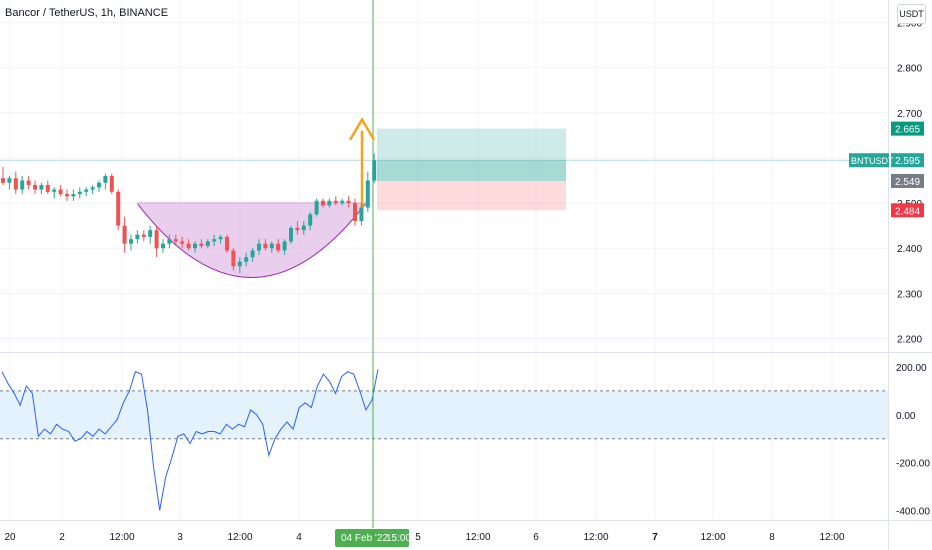 Image resolution: width=932 pixels, height=550 pixels. I want to click on cci-band, so click(444, 414).